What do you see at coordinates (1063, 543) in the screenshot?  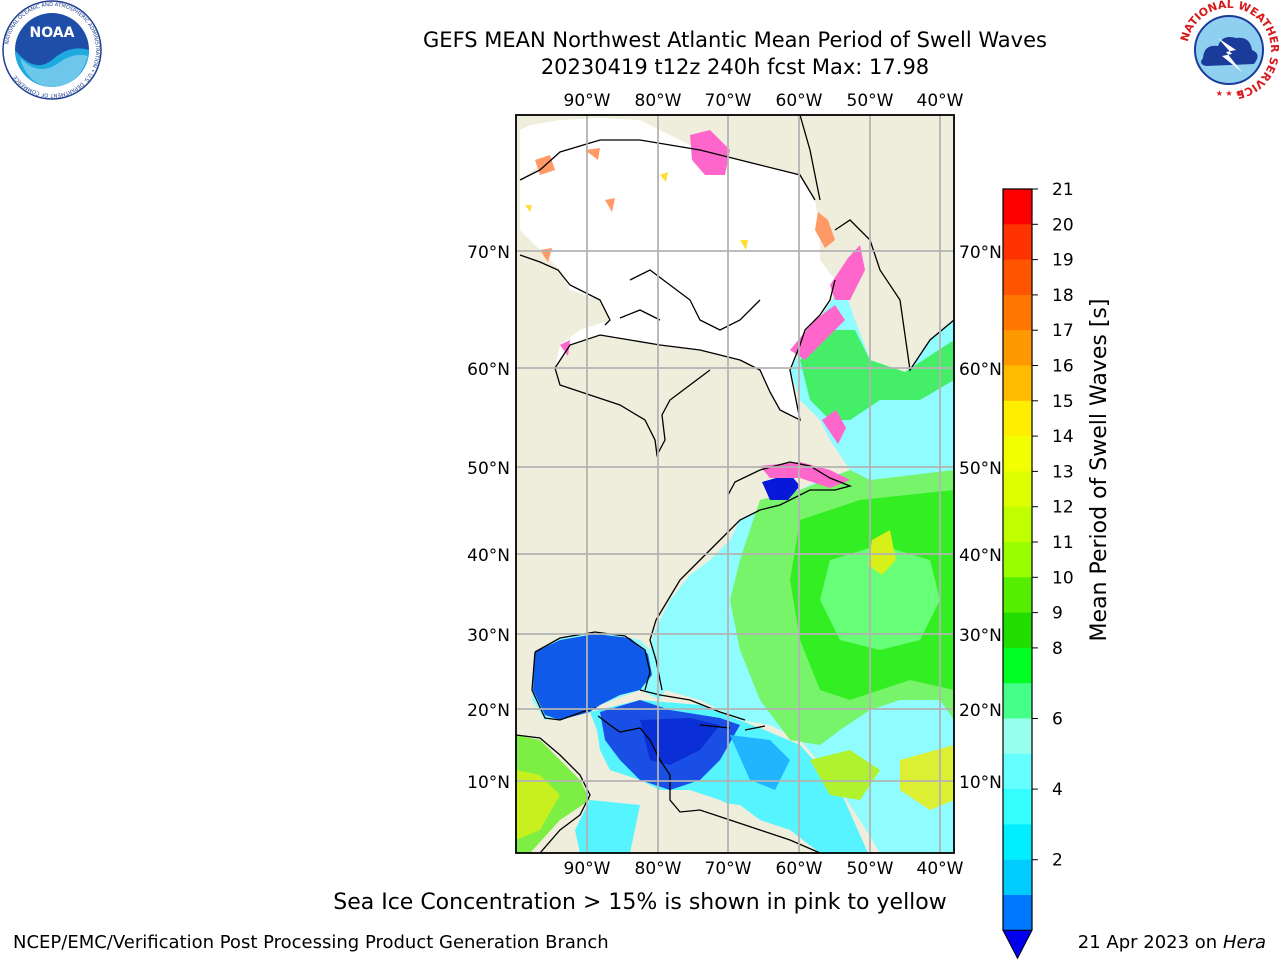 I see `colorbar-tick-label: 11` at bounding box center [1063, 543].